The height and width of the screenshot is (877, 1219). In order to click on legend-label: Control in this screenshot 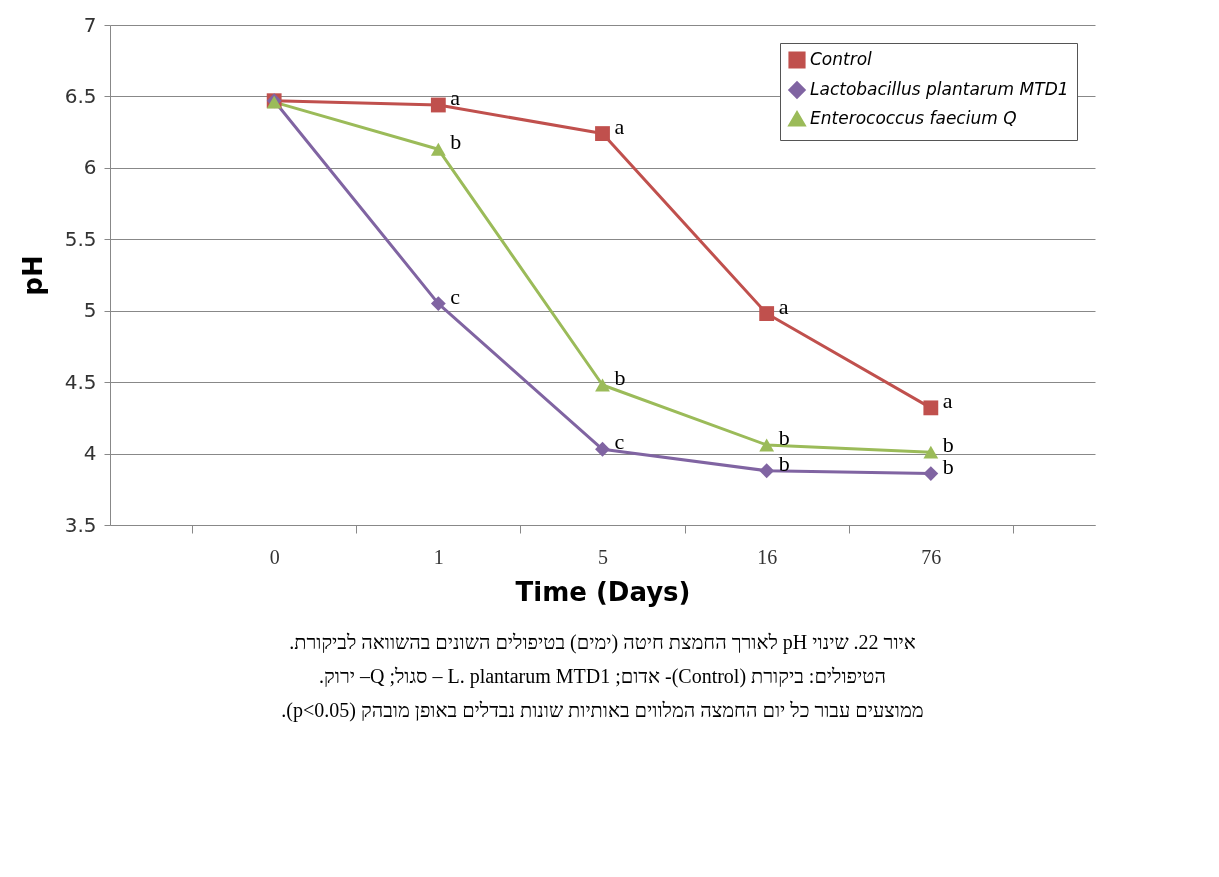, I will do `click(841, 59)`.